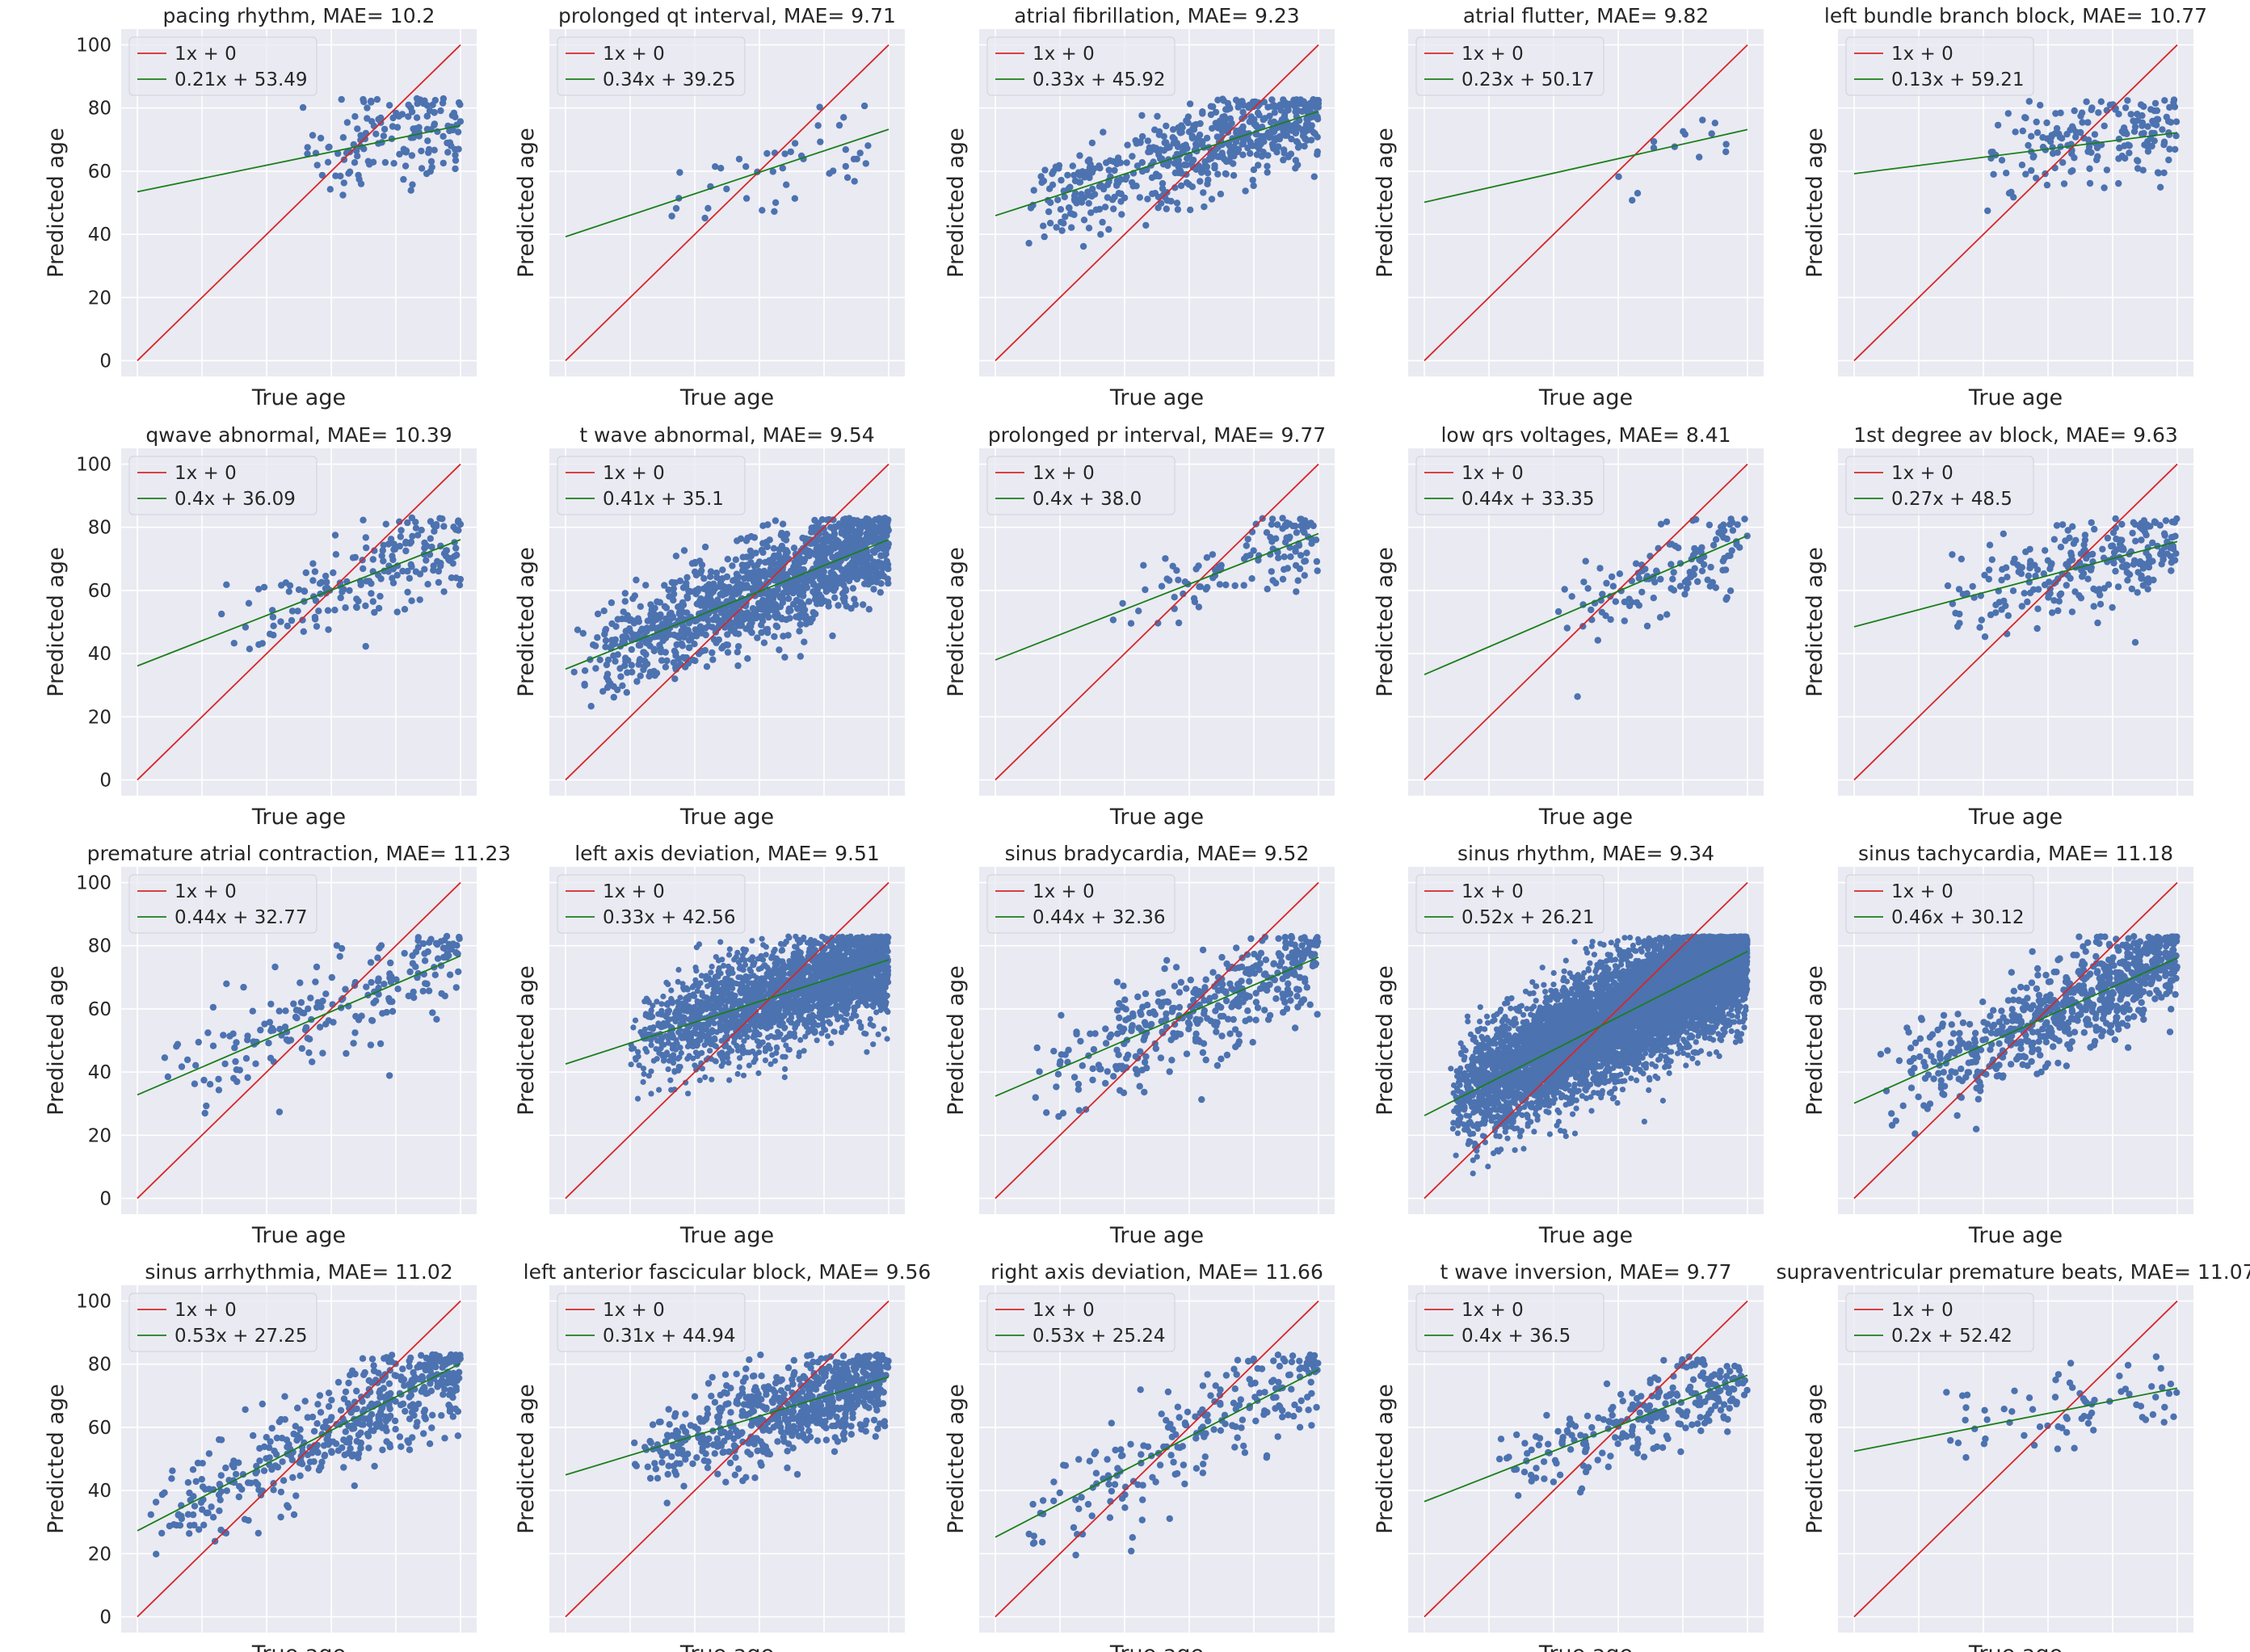  What do you see at coordinates (105, 1198) in the screenshot?
I see `y-tick-label: 0` at bounding box center [105, 1198].